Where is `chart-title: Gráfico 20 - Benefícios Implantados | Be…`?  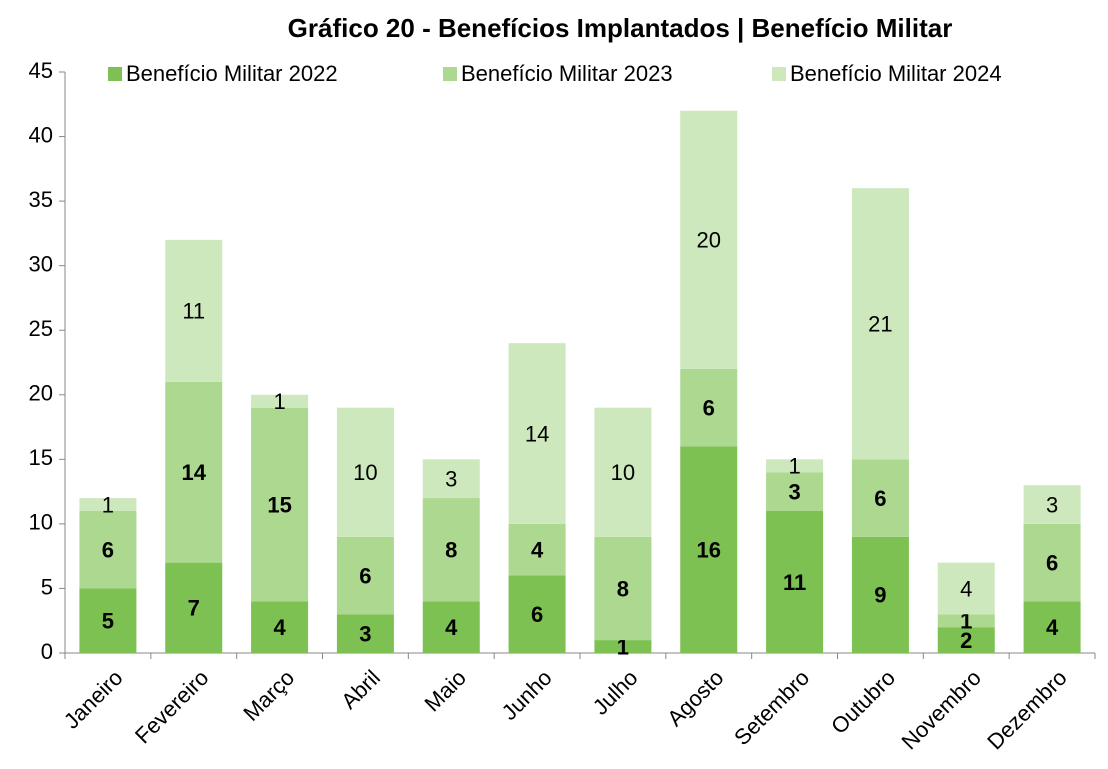
chart-title: Gráfico 20 - Benefícios Implantados | Be… is located at coordinates (620, 28).